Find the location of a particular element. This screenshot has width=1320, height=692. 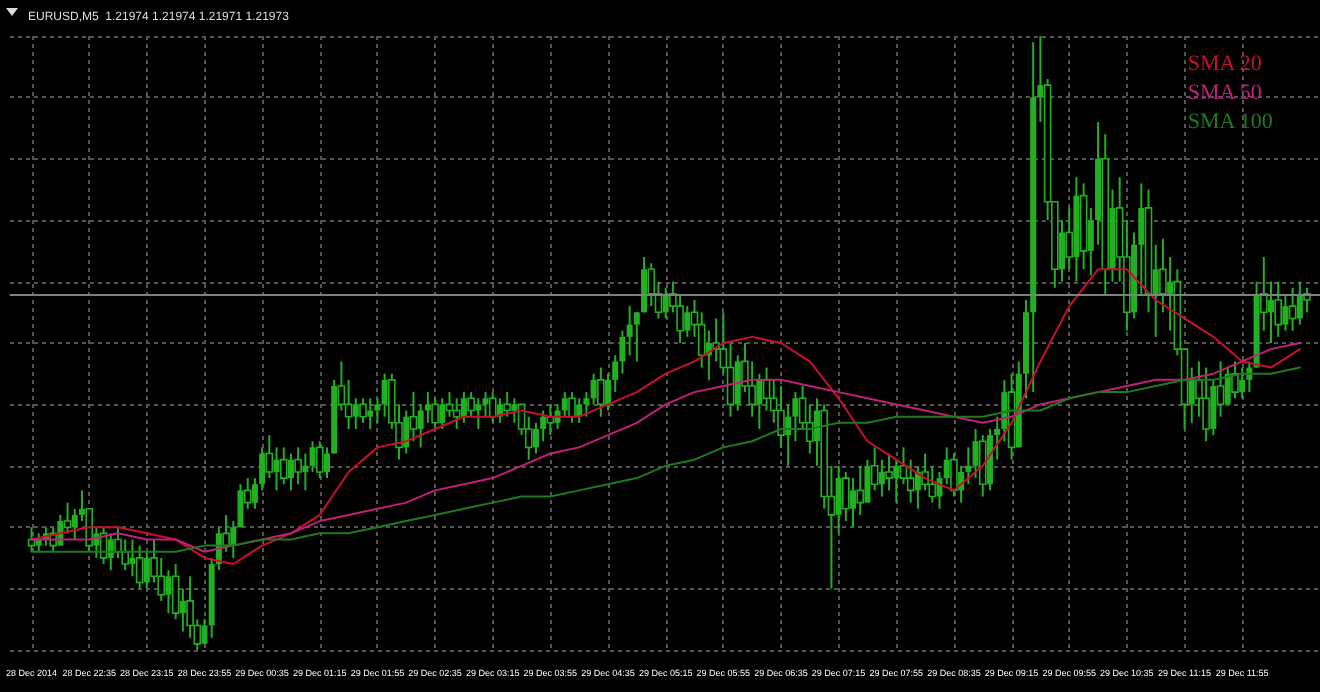

text: SMA 100 is located at coordinates (1230, 122).